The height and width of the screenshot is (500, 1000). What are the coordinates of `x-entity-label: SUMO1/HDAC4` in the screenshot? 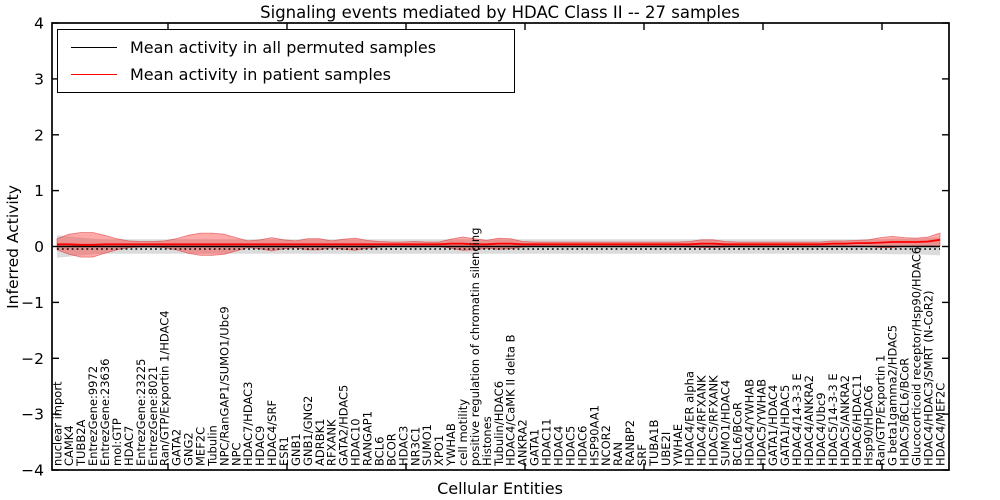 It's located at (726, 423).